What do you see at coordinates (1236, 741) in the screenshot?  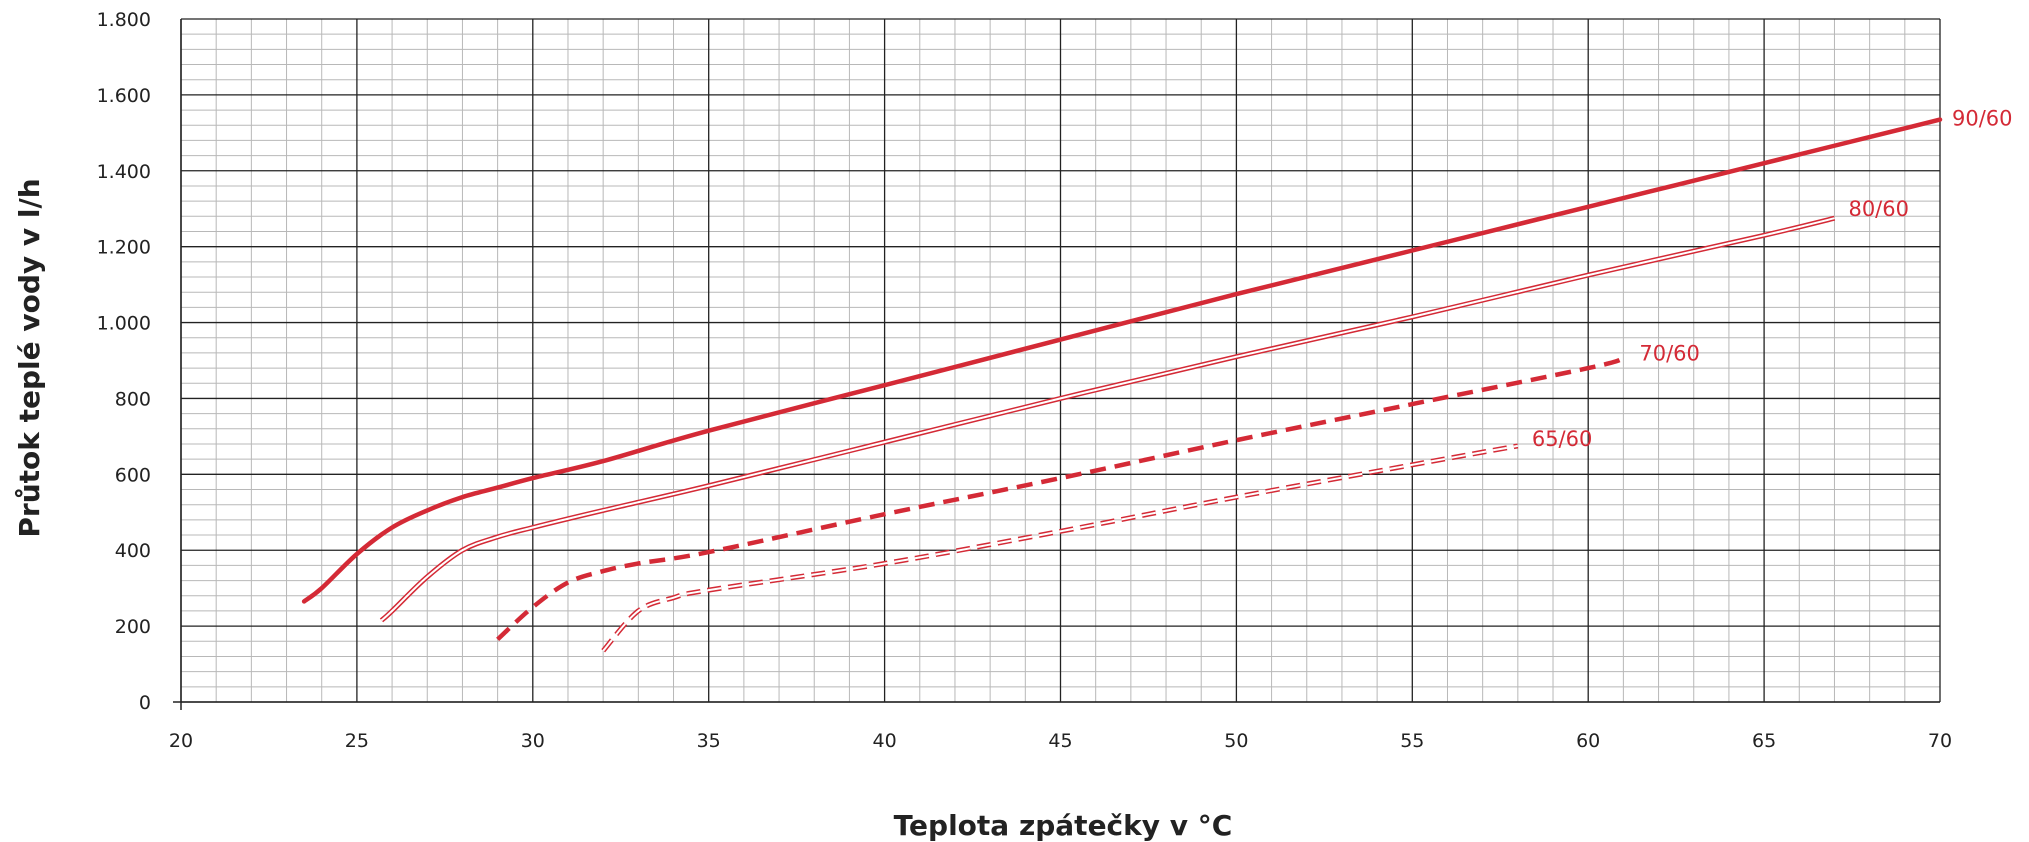 I see `x-tick-label: 50` at bounding box center [1236, 741].